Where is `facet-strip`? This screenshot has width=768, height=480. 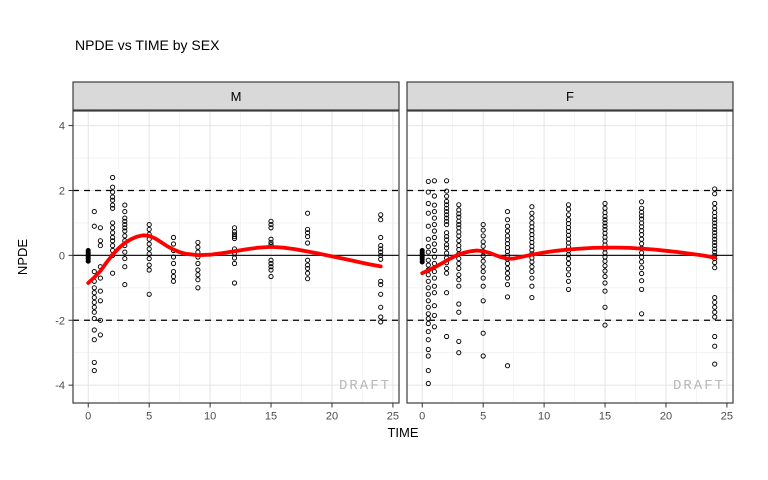 facet-strip is located at coordinates (236, 96).